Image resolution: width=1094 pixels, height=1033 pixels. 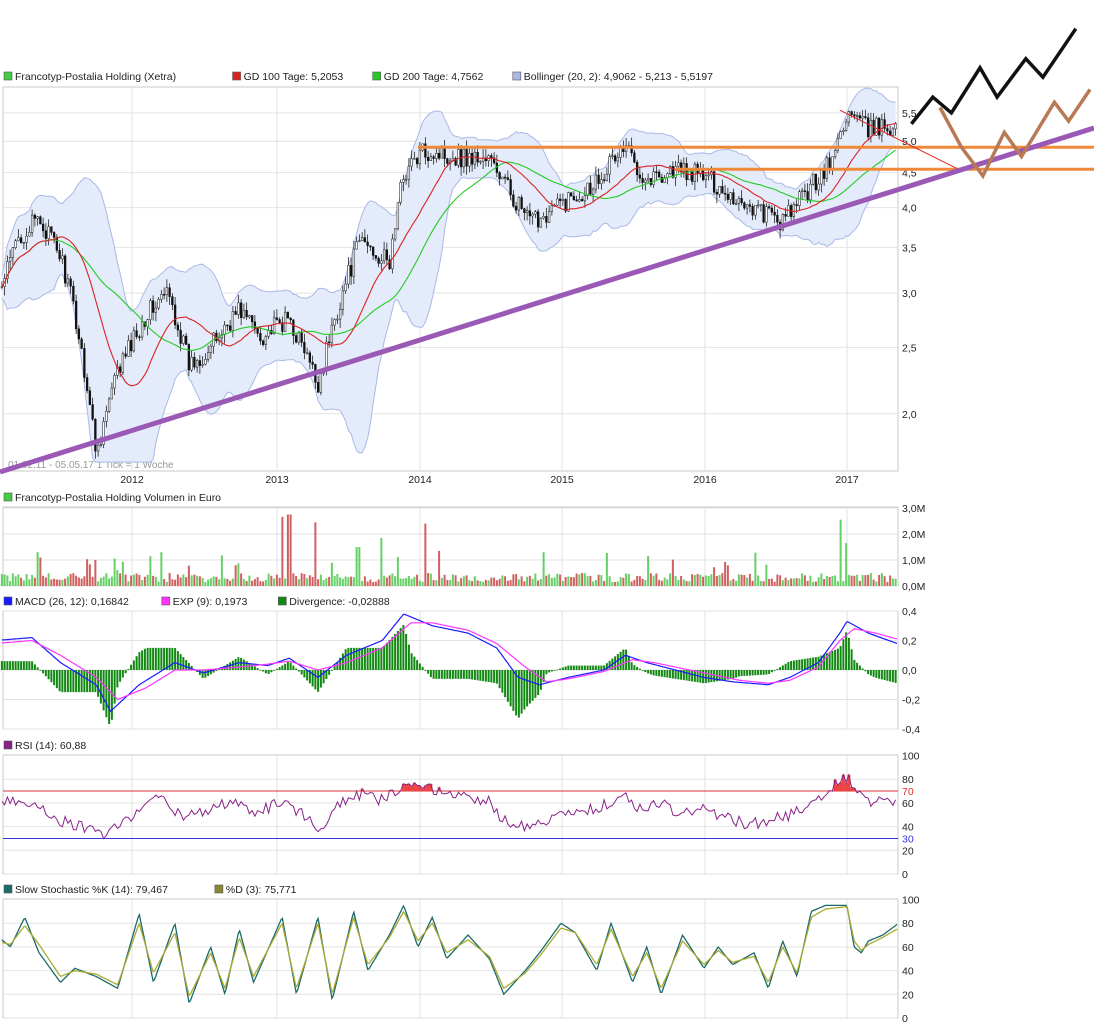 What do you see at coordinates (450, 814) in the screenshot?
I see `rsi-panel` at bounding box center [450, 814].